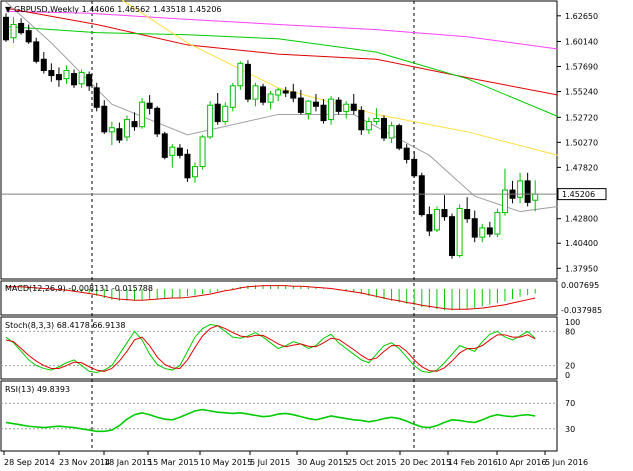  I want to click on stoch-title: Stoch(8,3,3) 68.4178 66.9138, so click(65, 325).